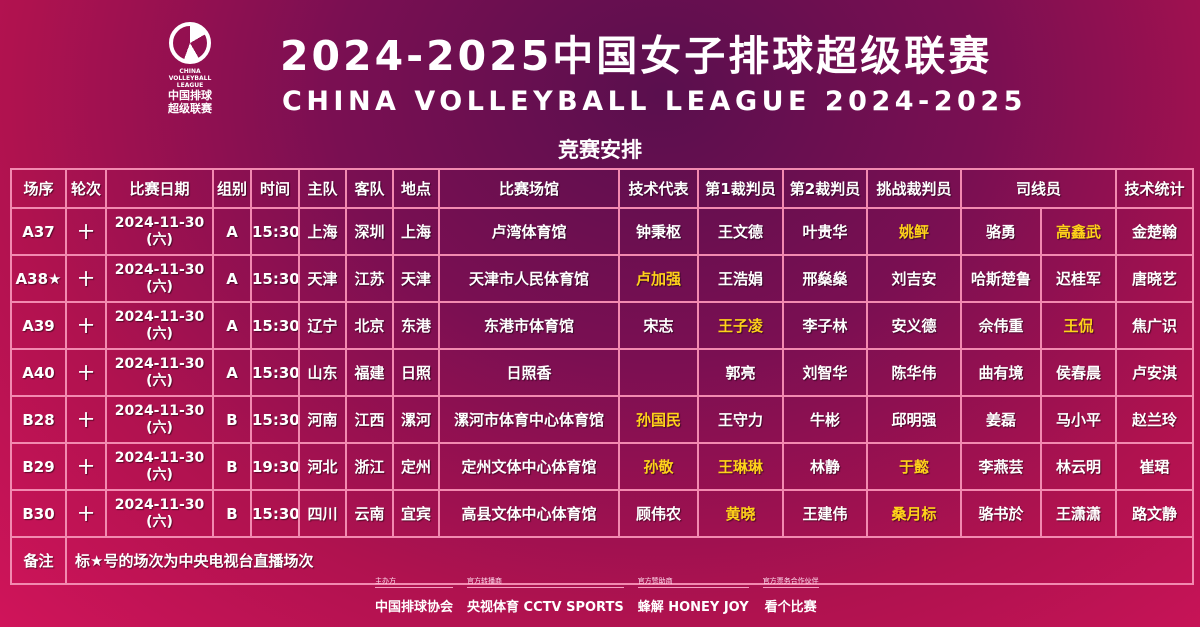  Describe the element at coordinates (414, 607) in the screenshot. I see `sponsor-name: 中国排球协会` at that location.